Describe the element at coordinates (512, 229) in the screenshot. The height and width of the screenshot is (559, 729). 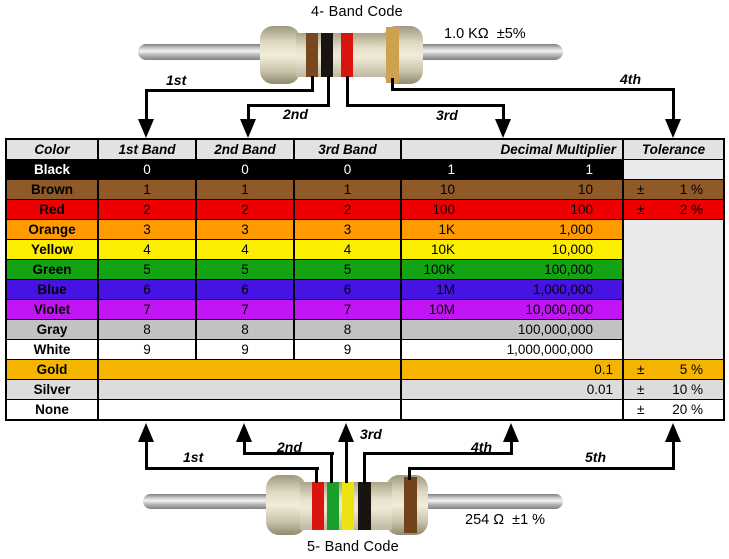
I see `multiplier-cell: 1K 1,000` at that location.